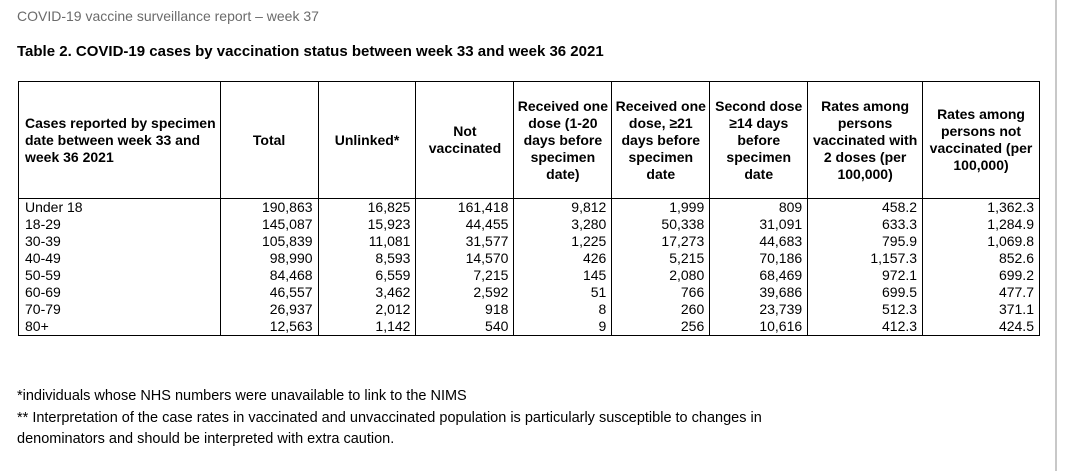 The width and height of the screenshot is (1067, 471). What do you see at coordinates (367, 140) in the screenshot?
I see `col-header-unlinked: Unlinked*` at bounding box center [367, 140].